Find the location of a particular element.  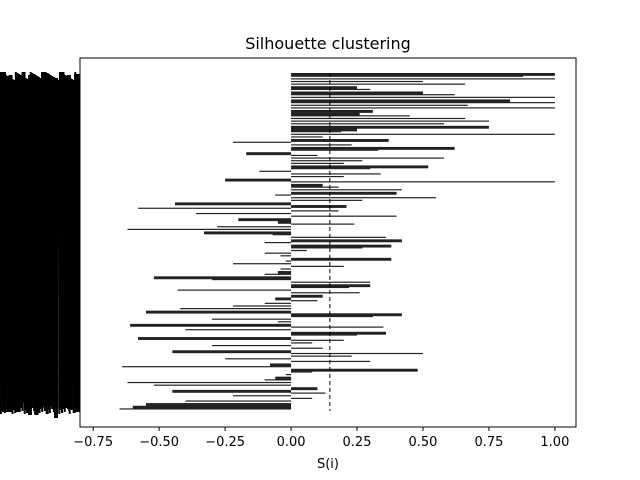

y-tick-marks is located at coordinates (77, 243).